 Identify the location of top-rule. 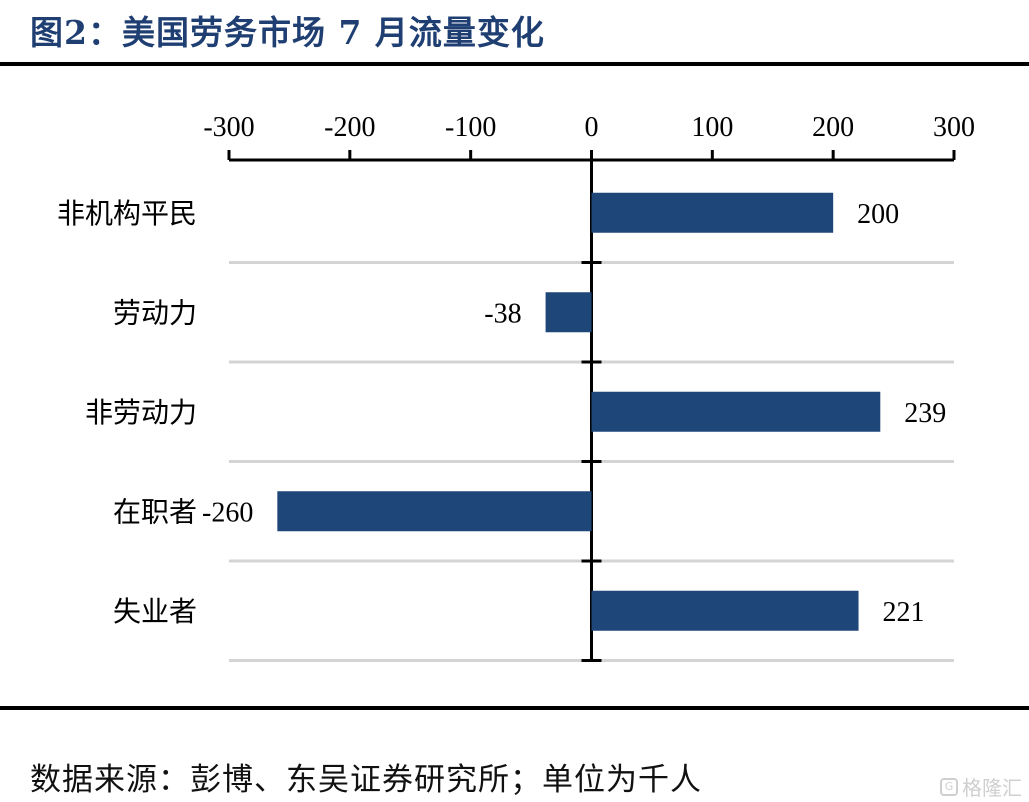
(514, 64).